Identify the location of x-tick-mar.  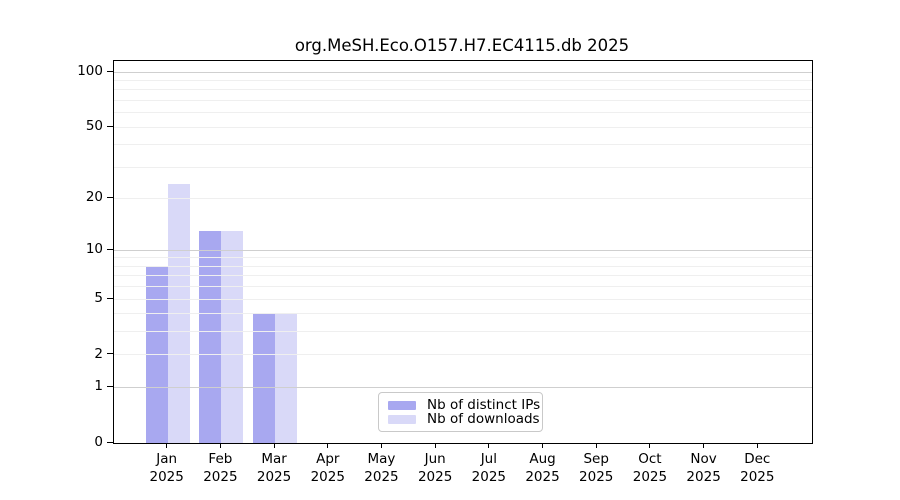
(274, 445).